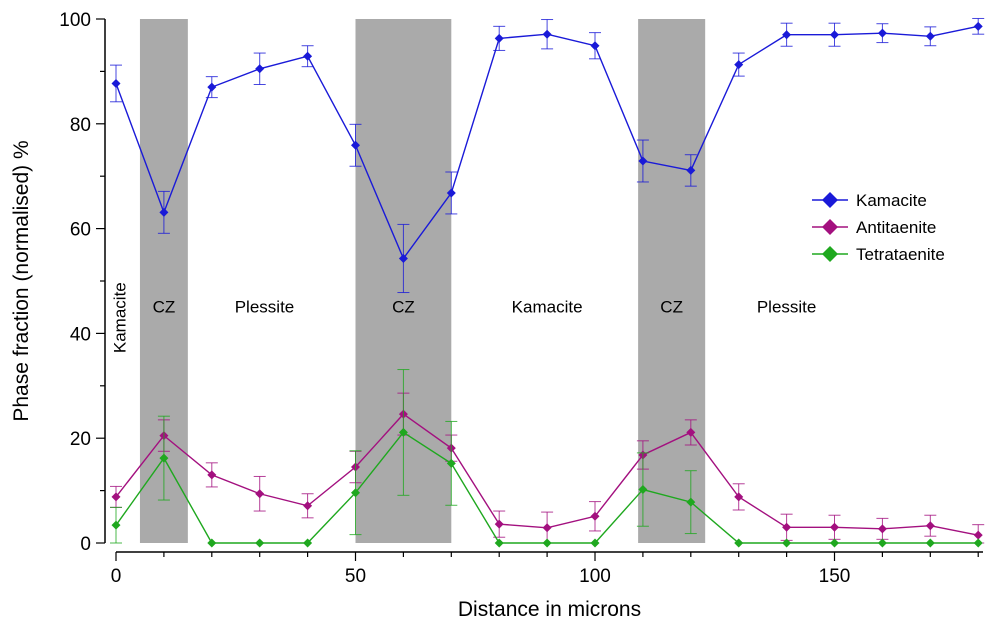 Image resolution: width=990 pixels, height=623 pixels. What do you see at coordinates (75, 20) in the screenshot?
I see `y-tick-label-100: 100` at bounding box center [75, 20].